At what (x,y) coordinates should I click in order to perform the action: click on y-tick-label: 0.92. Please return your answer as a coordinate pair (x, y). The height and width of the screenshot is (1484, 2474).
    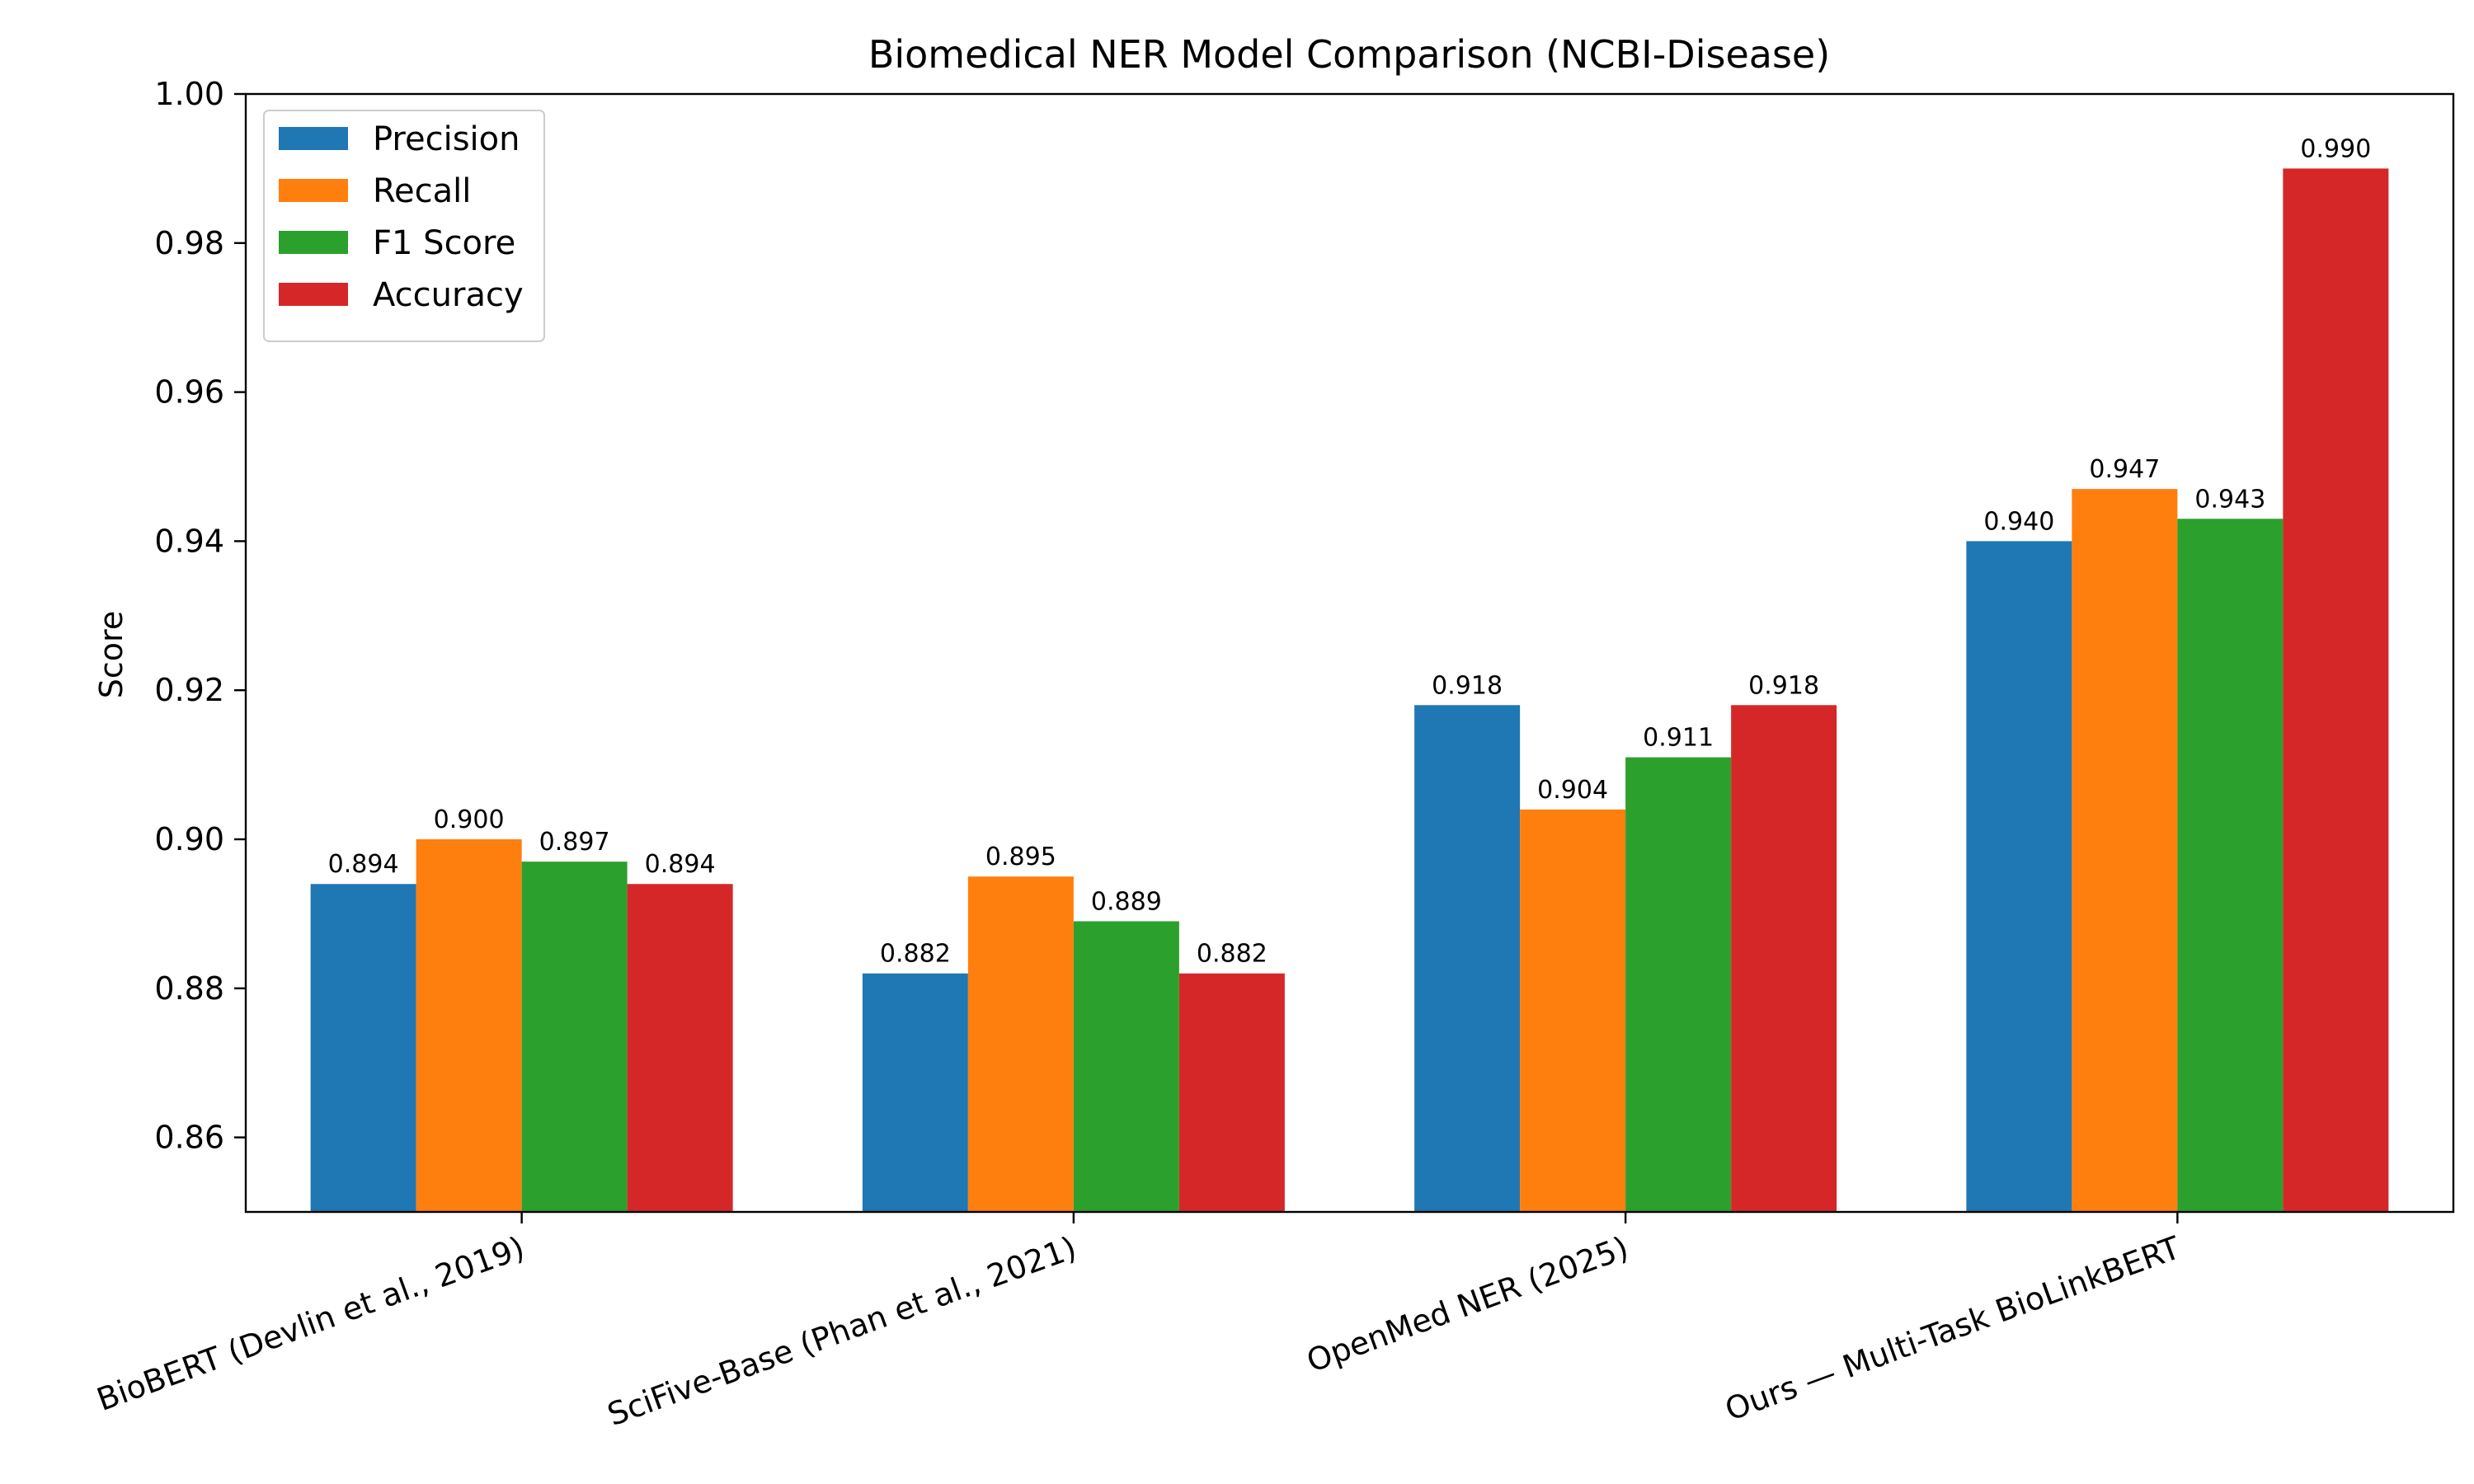
    Looking at the image, I should click on (189, 690).